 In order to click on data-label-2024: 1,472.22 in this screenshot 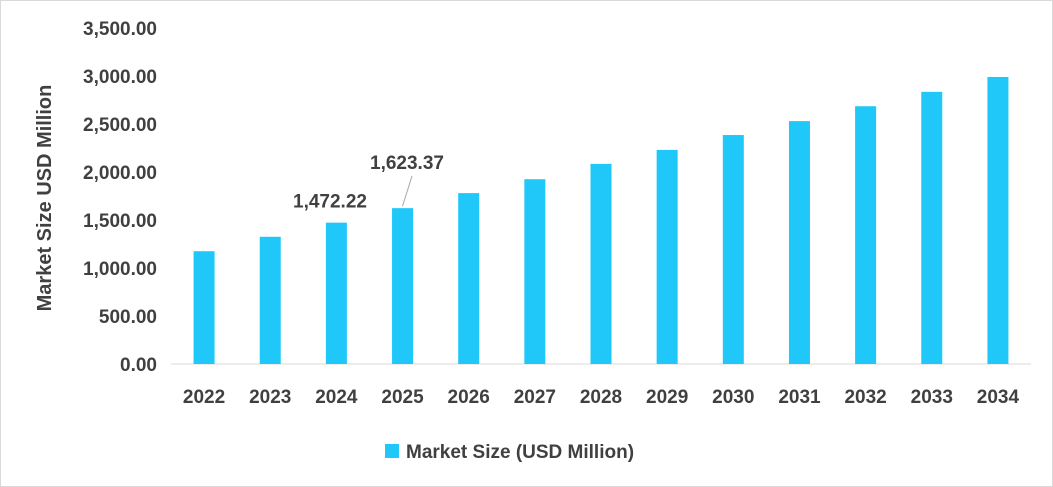, I will do `click(330, 202)`.